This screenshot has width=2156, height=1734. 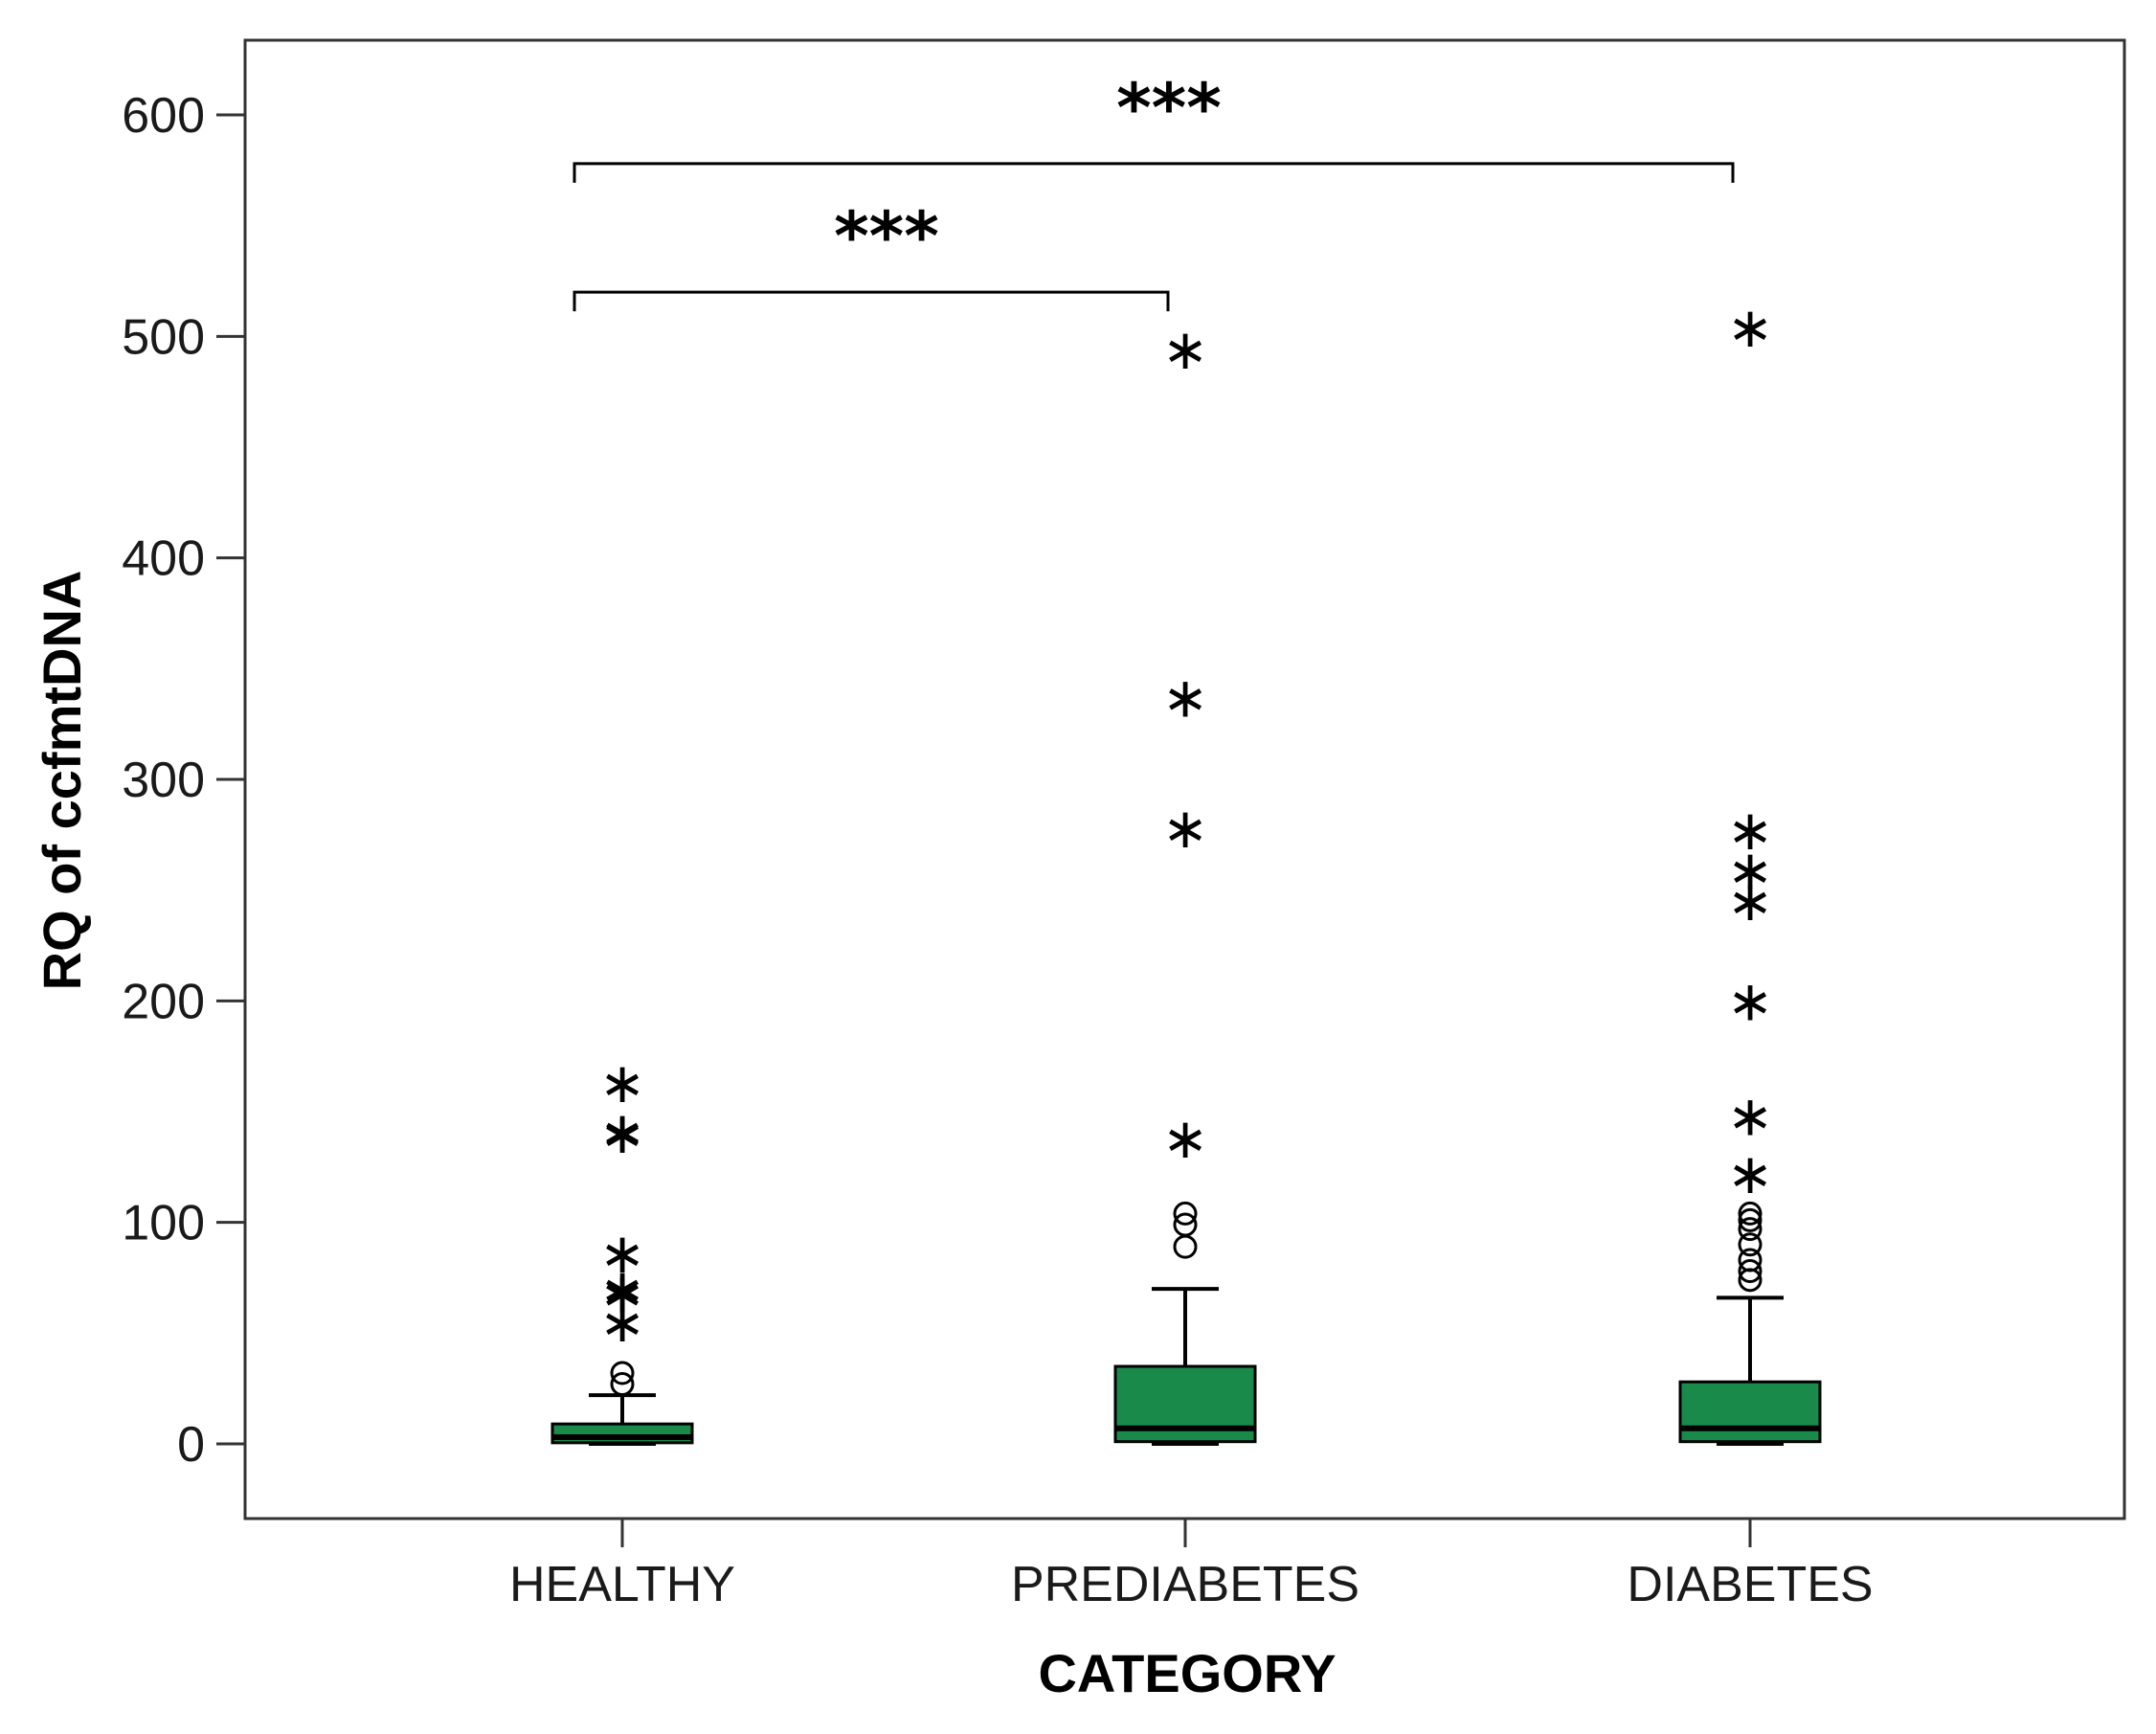 I want to click on box-group-prediabetes: ∗ ∗ ∗ ∗, so click(x=1185, y=881).